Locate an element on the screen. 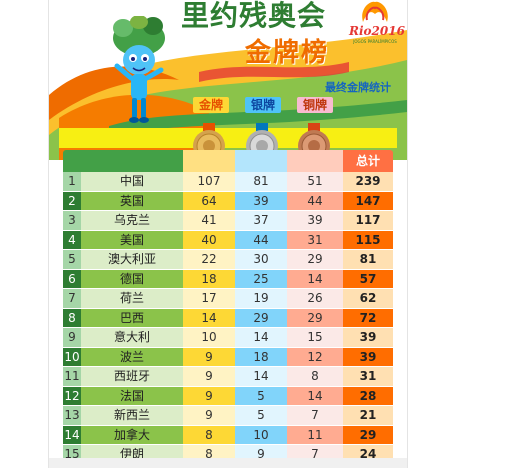  cell-gold: 41 is located at coordinates (209, 220).